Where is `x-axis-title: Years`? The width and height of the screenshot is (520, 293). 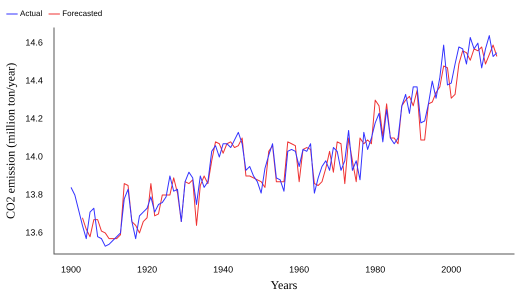
x-axis-title: Years is located at coordinates (284, 285).